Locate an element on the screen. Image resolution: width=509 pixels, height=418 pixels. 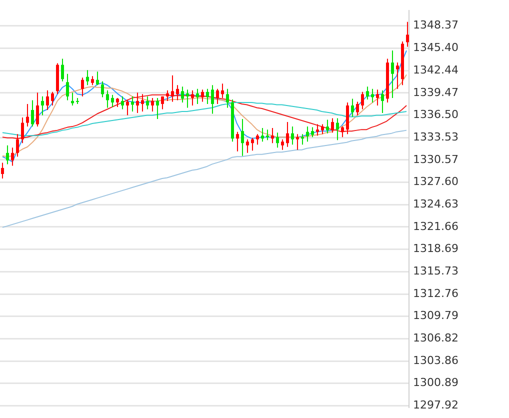
y-tick-label: 1336.50 is located at coordinates (435, 115).